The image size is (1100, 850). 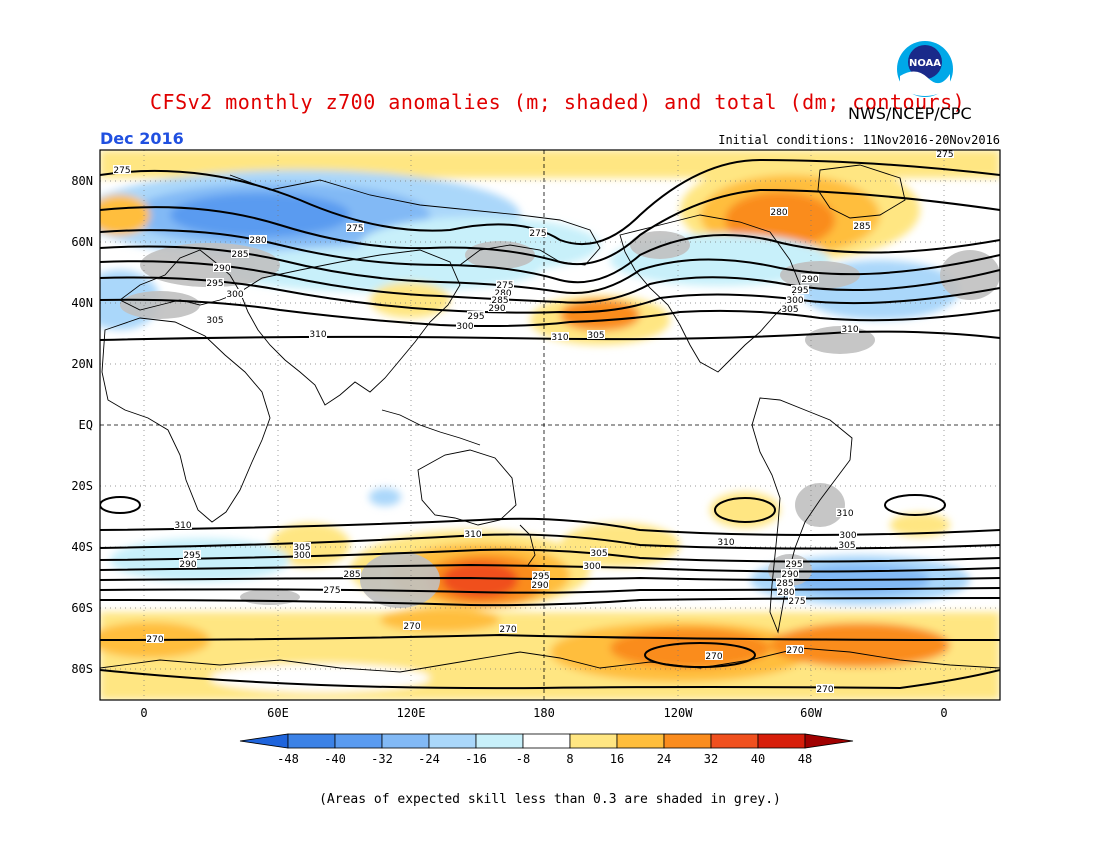 What do you see at coordinates (335, 759) in the screenshot?
I see `colorbar-tick-label: -40` at bounding box center [335, 759].